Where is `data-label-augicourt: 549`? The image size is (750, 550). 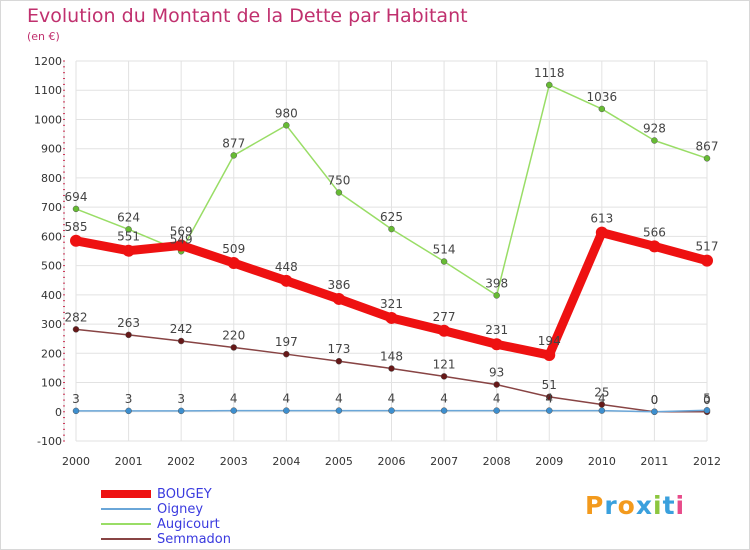
data-label-augicourt: 549 is located at coordinates (181, 239).